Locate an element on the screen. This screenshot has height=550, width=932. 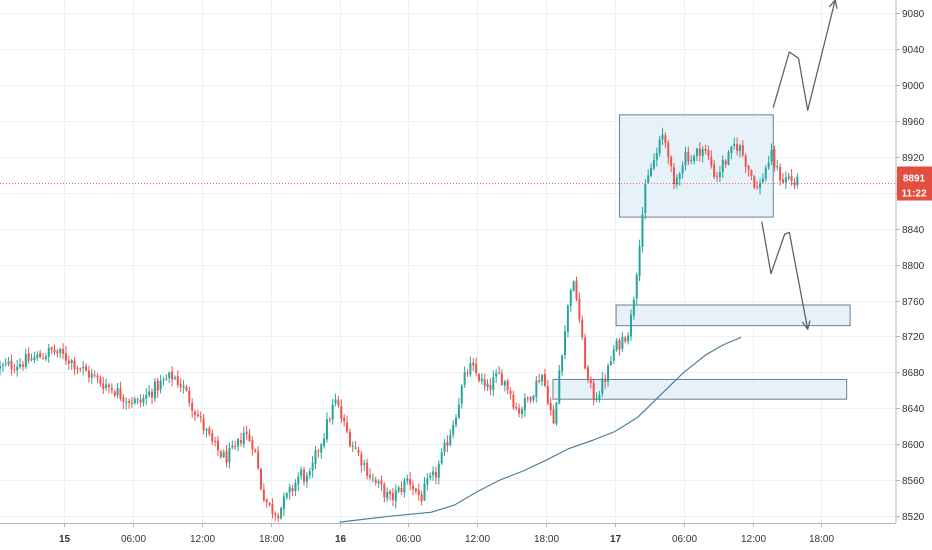
support-zone-lower-box is located at coordinates (700, 389).